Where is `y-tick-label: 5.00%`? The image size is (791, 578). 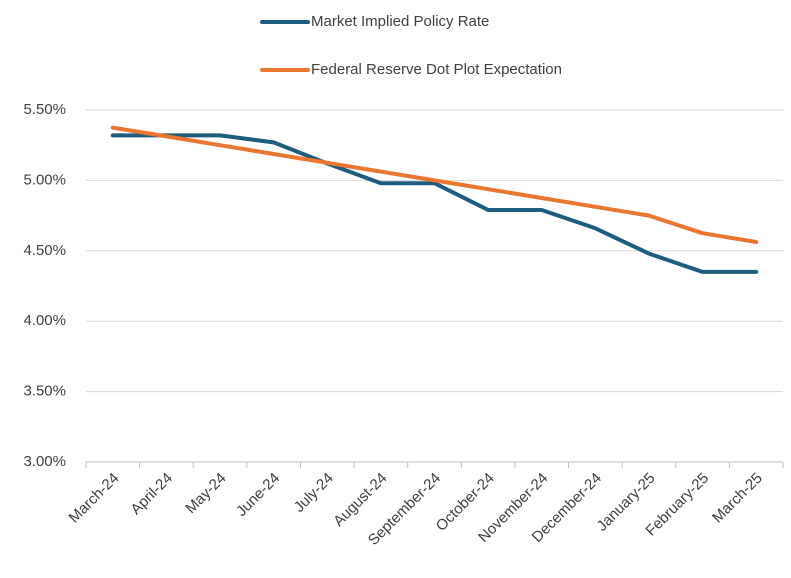 y-tick-label: 5.00% is located at coordinates (44, 179).